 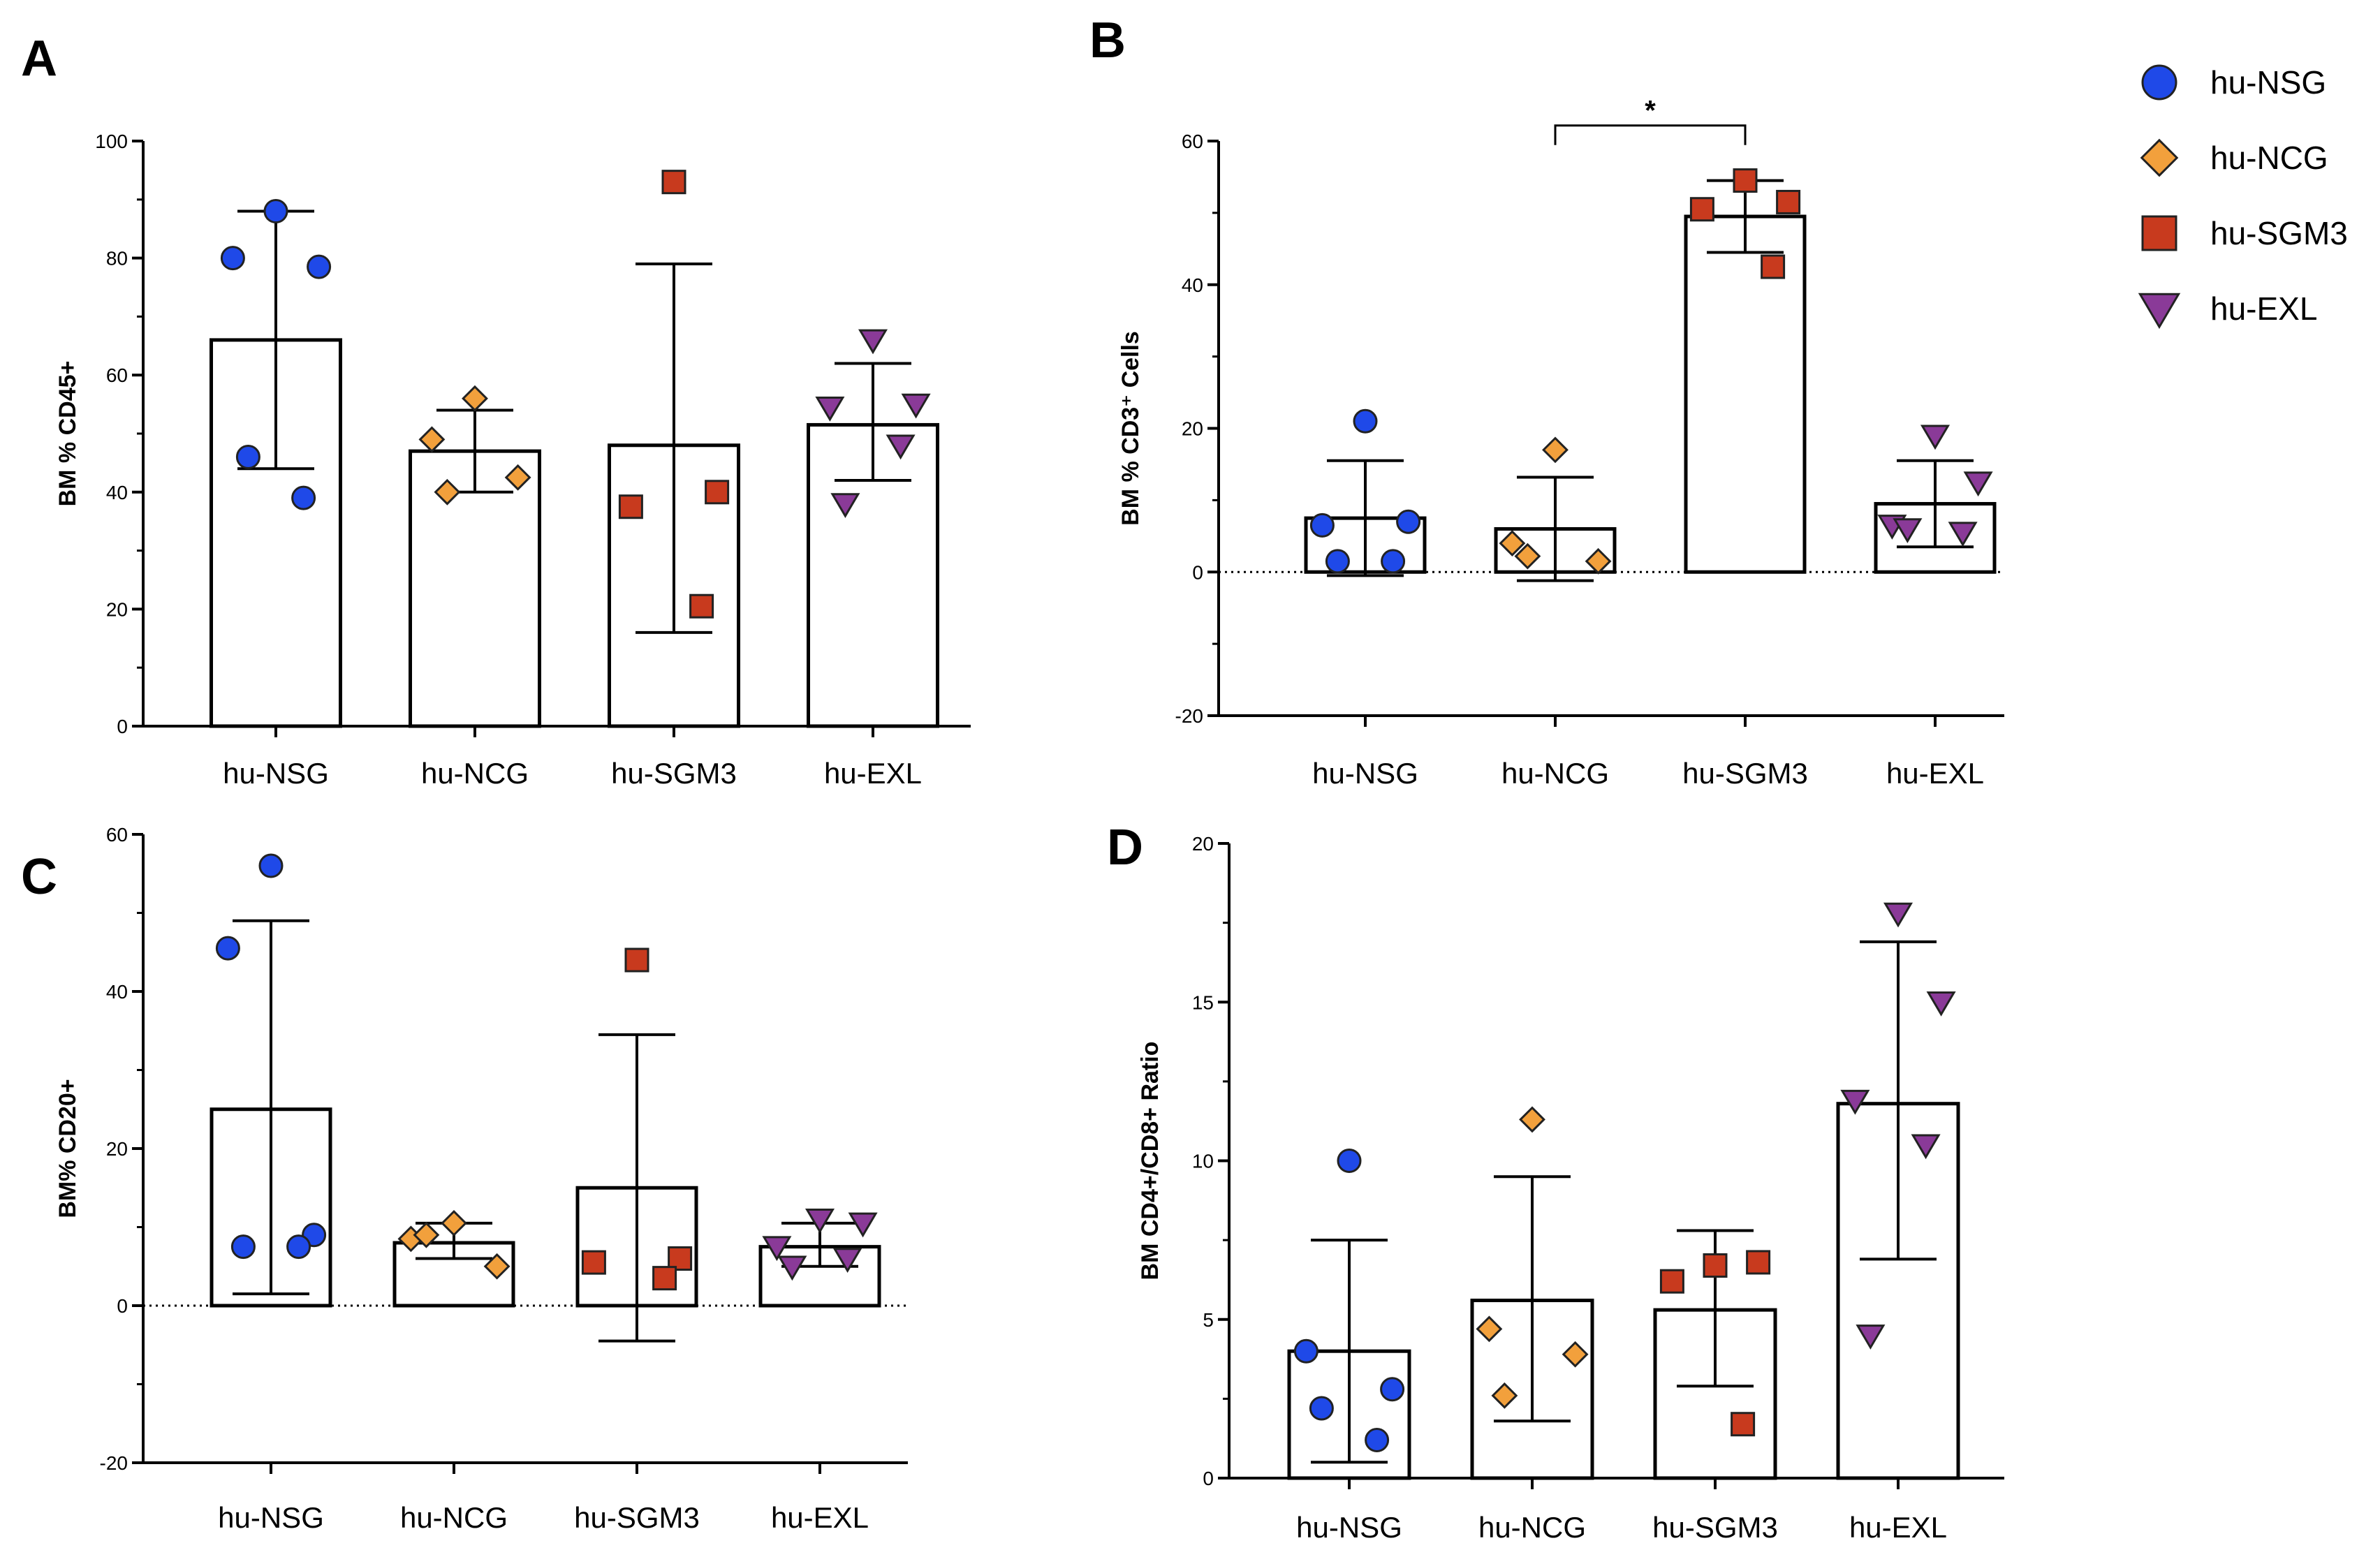 I want to click on y-axis-label: BM % CD3⁺ Cells, so click(x=1130, y=428).